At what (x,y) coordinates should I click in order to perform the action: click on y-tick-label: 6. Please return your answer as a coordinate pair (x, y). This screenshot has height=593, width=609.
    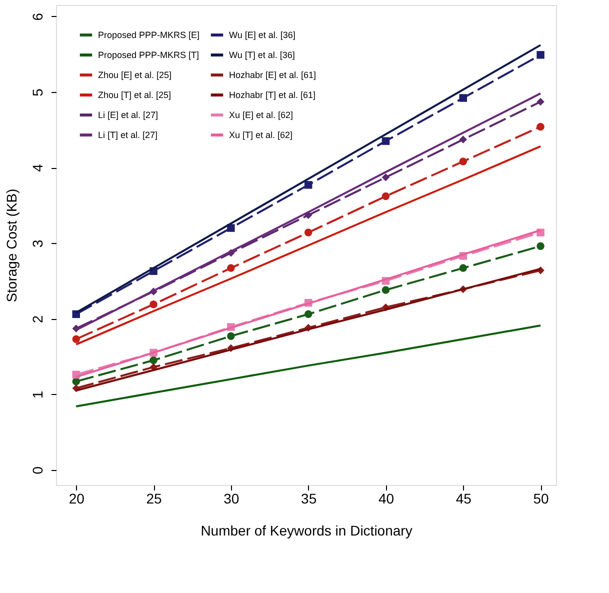
    Looking at the image, I should click on (38, 16).